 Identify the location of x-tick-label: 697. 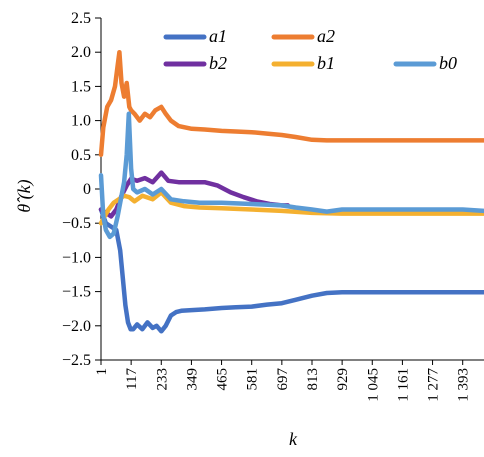
(283, 379).